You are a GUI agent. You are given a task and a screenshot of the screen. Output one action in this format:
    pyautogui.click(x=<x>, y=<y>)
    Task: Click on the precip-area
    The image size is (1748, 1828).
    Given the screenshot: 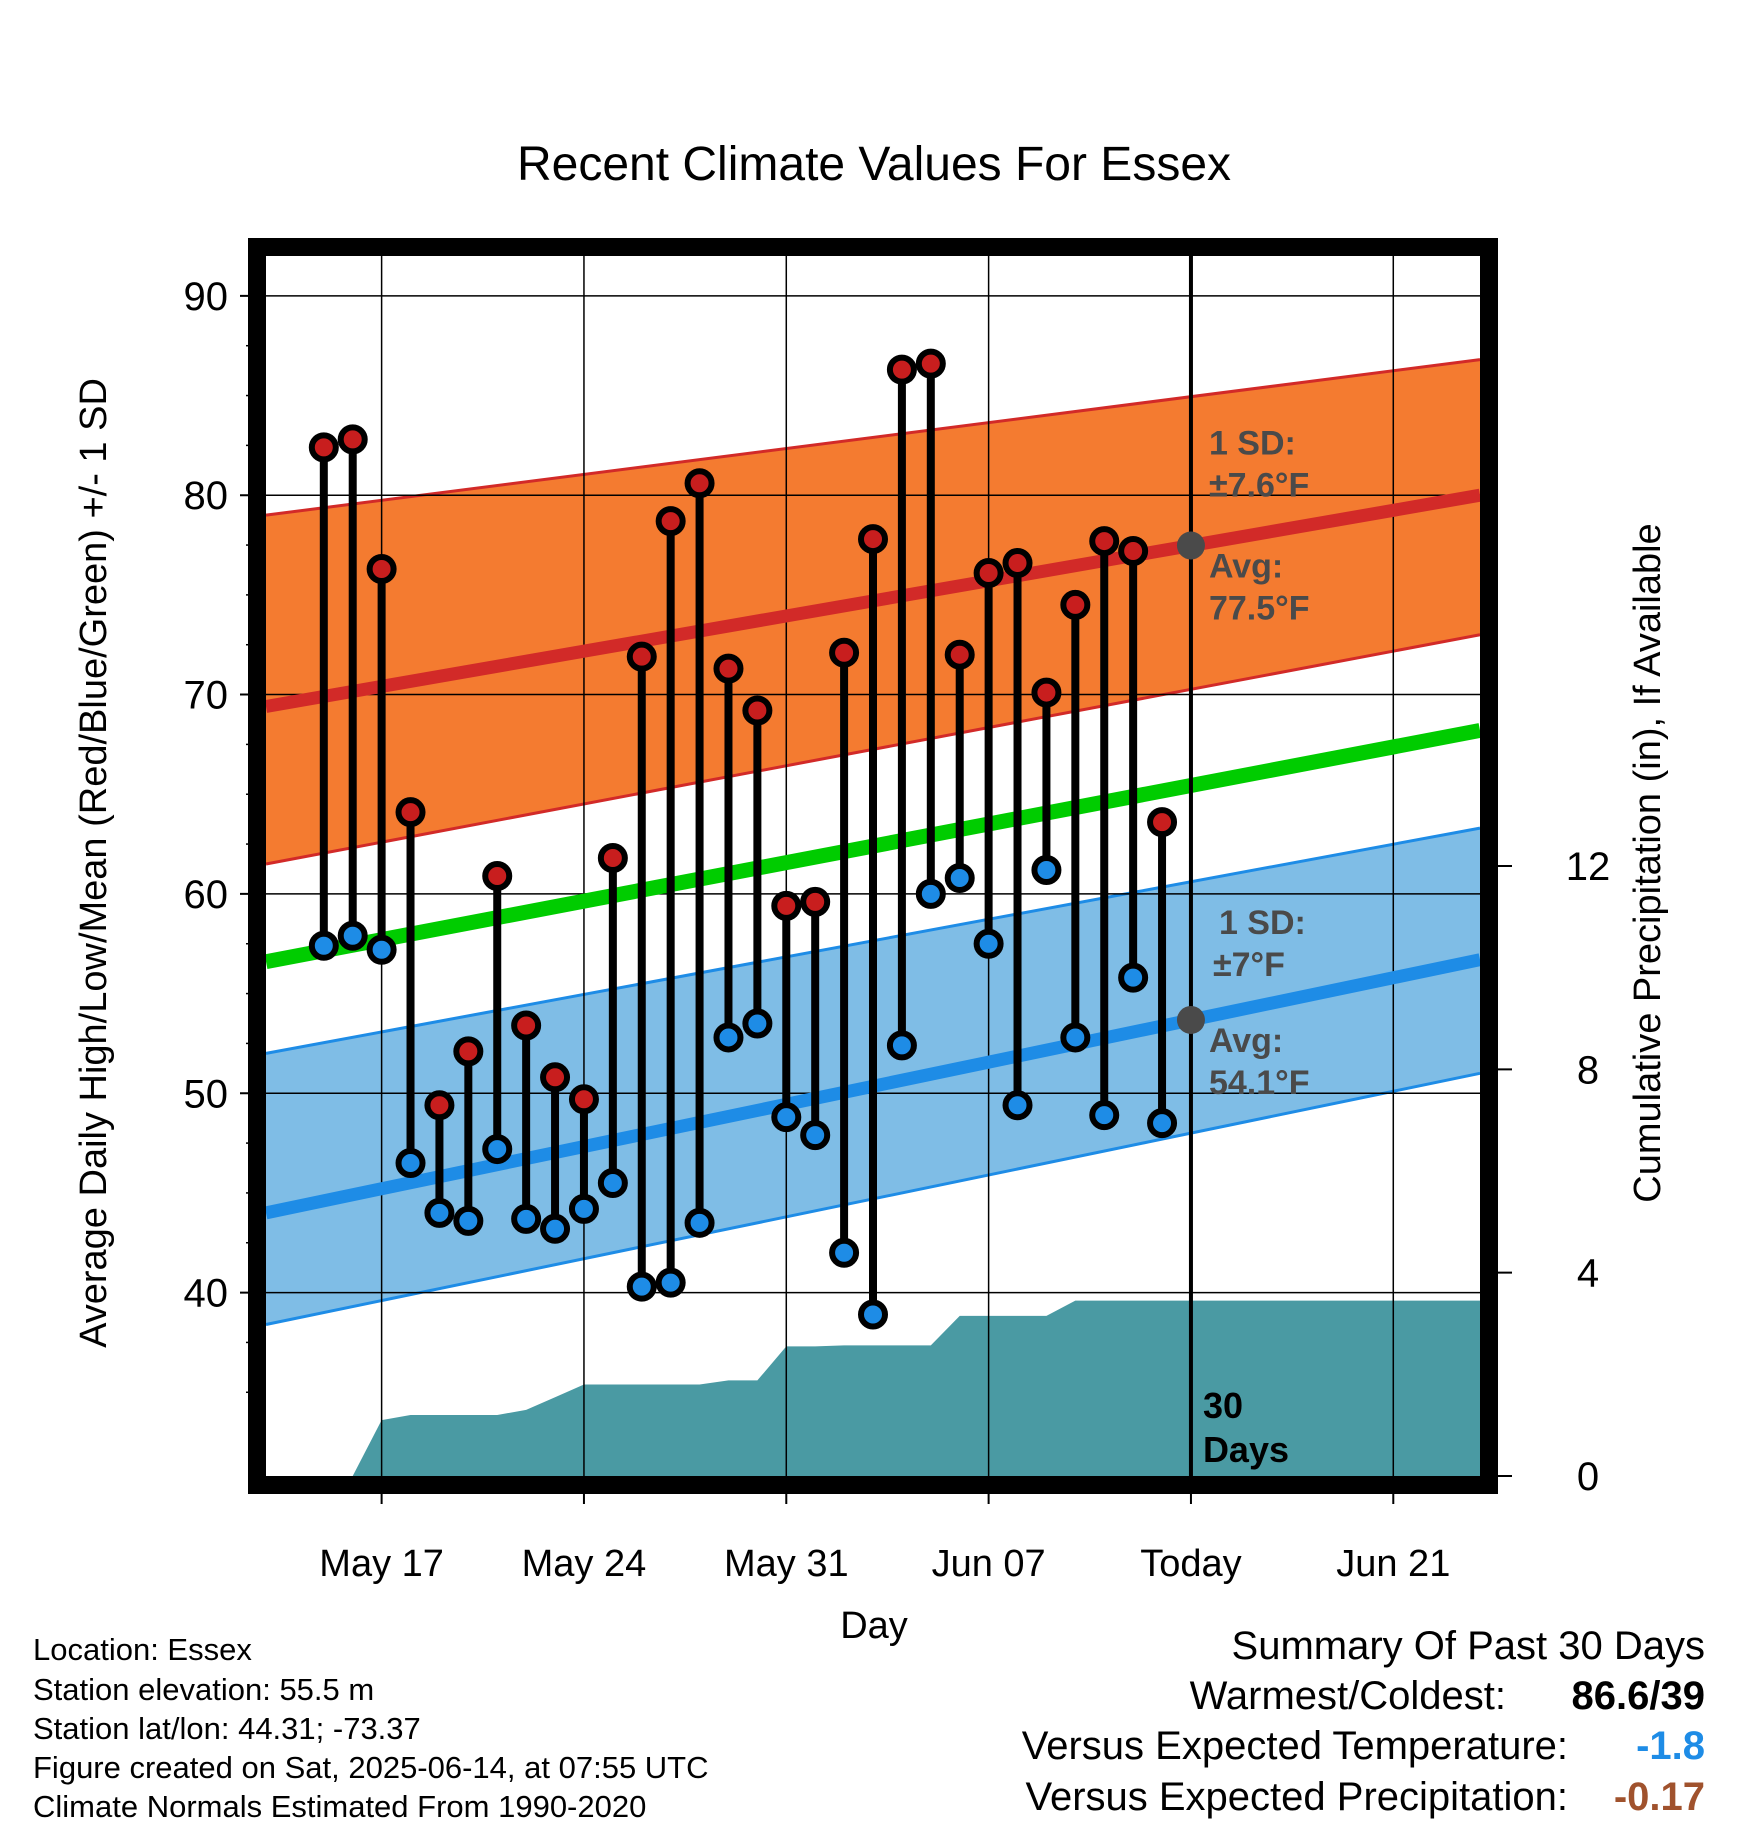 What is the action you would take?
    pyautogui.click(x=916, y=1388)
    